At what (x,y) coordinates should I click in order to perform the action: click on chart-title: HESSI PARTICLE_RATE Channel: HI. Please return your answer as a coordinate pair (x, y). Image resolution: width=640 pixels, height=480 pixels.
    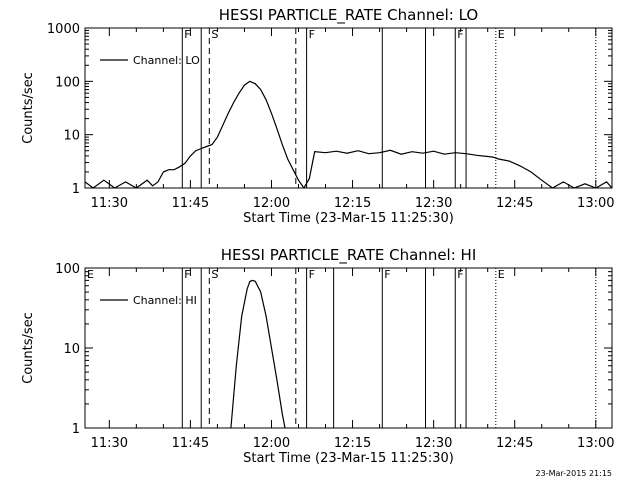
    Looking at the image, I should click on (349, 255).